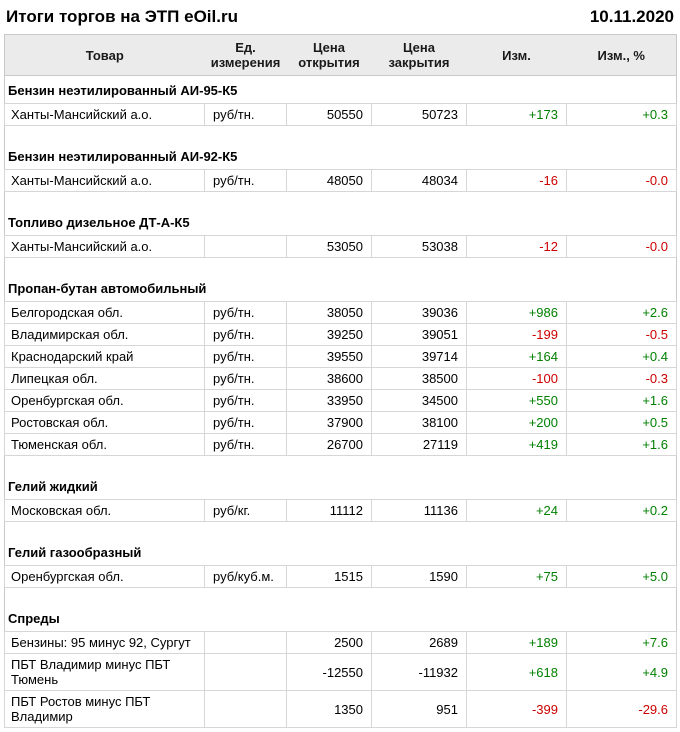  Describe the element at coordinates (104, 312) in the screenshot. I see `product-cell: Белгородская обл.` at that location.